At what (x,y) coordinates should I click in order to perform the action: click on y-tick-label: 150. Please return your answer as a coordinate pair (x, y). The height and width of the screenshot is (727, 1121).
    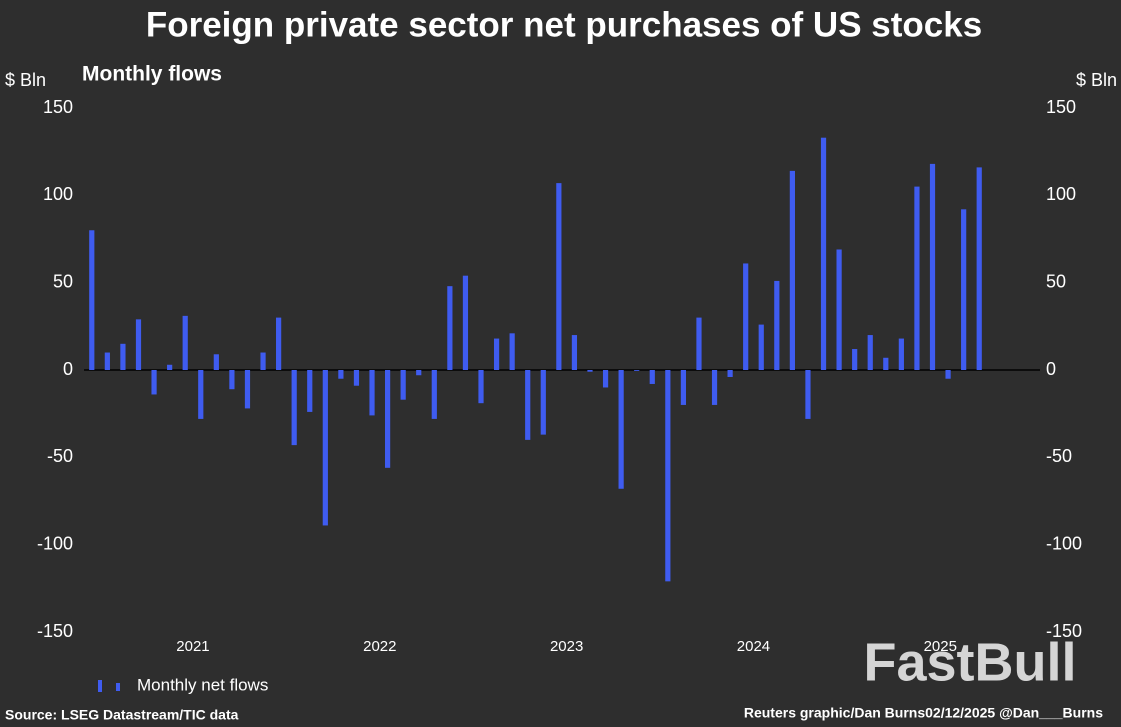
    Looking at the image, I should click on (58, 107).